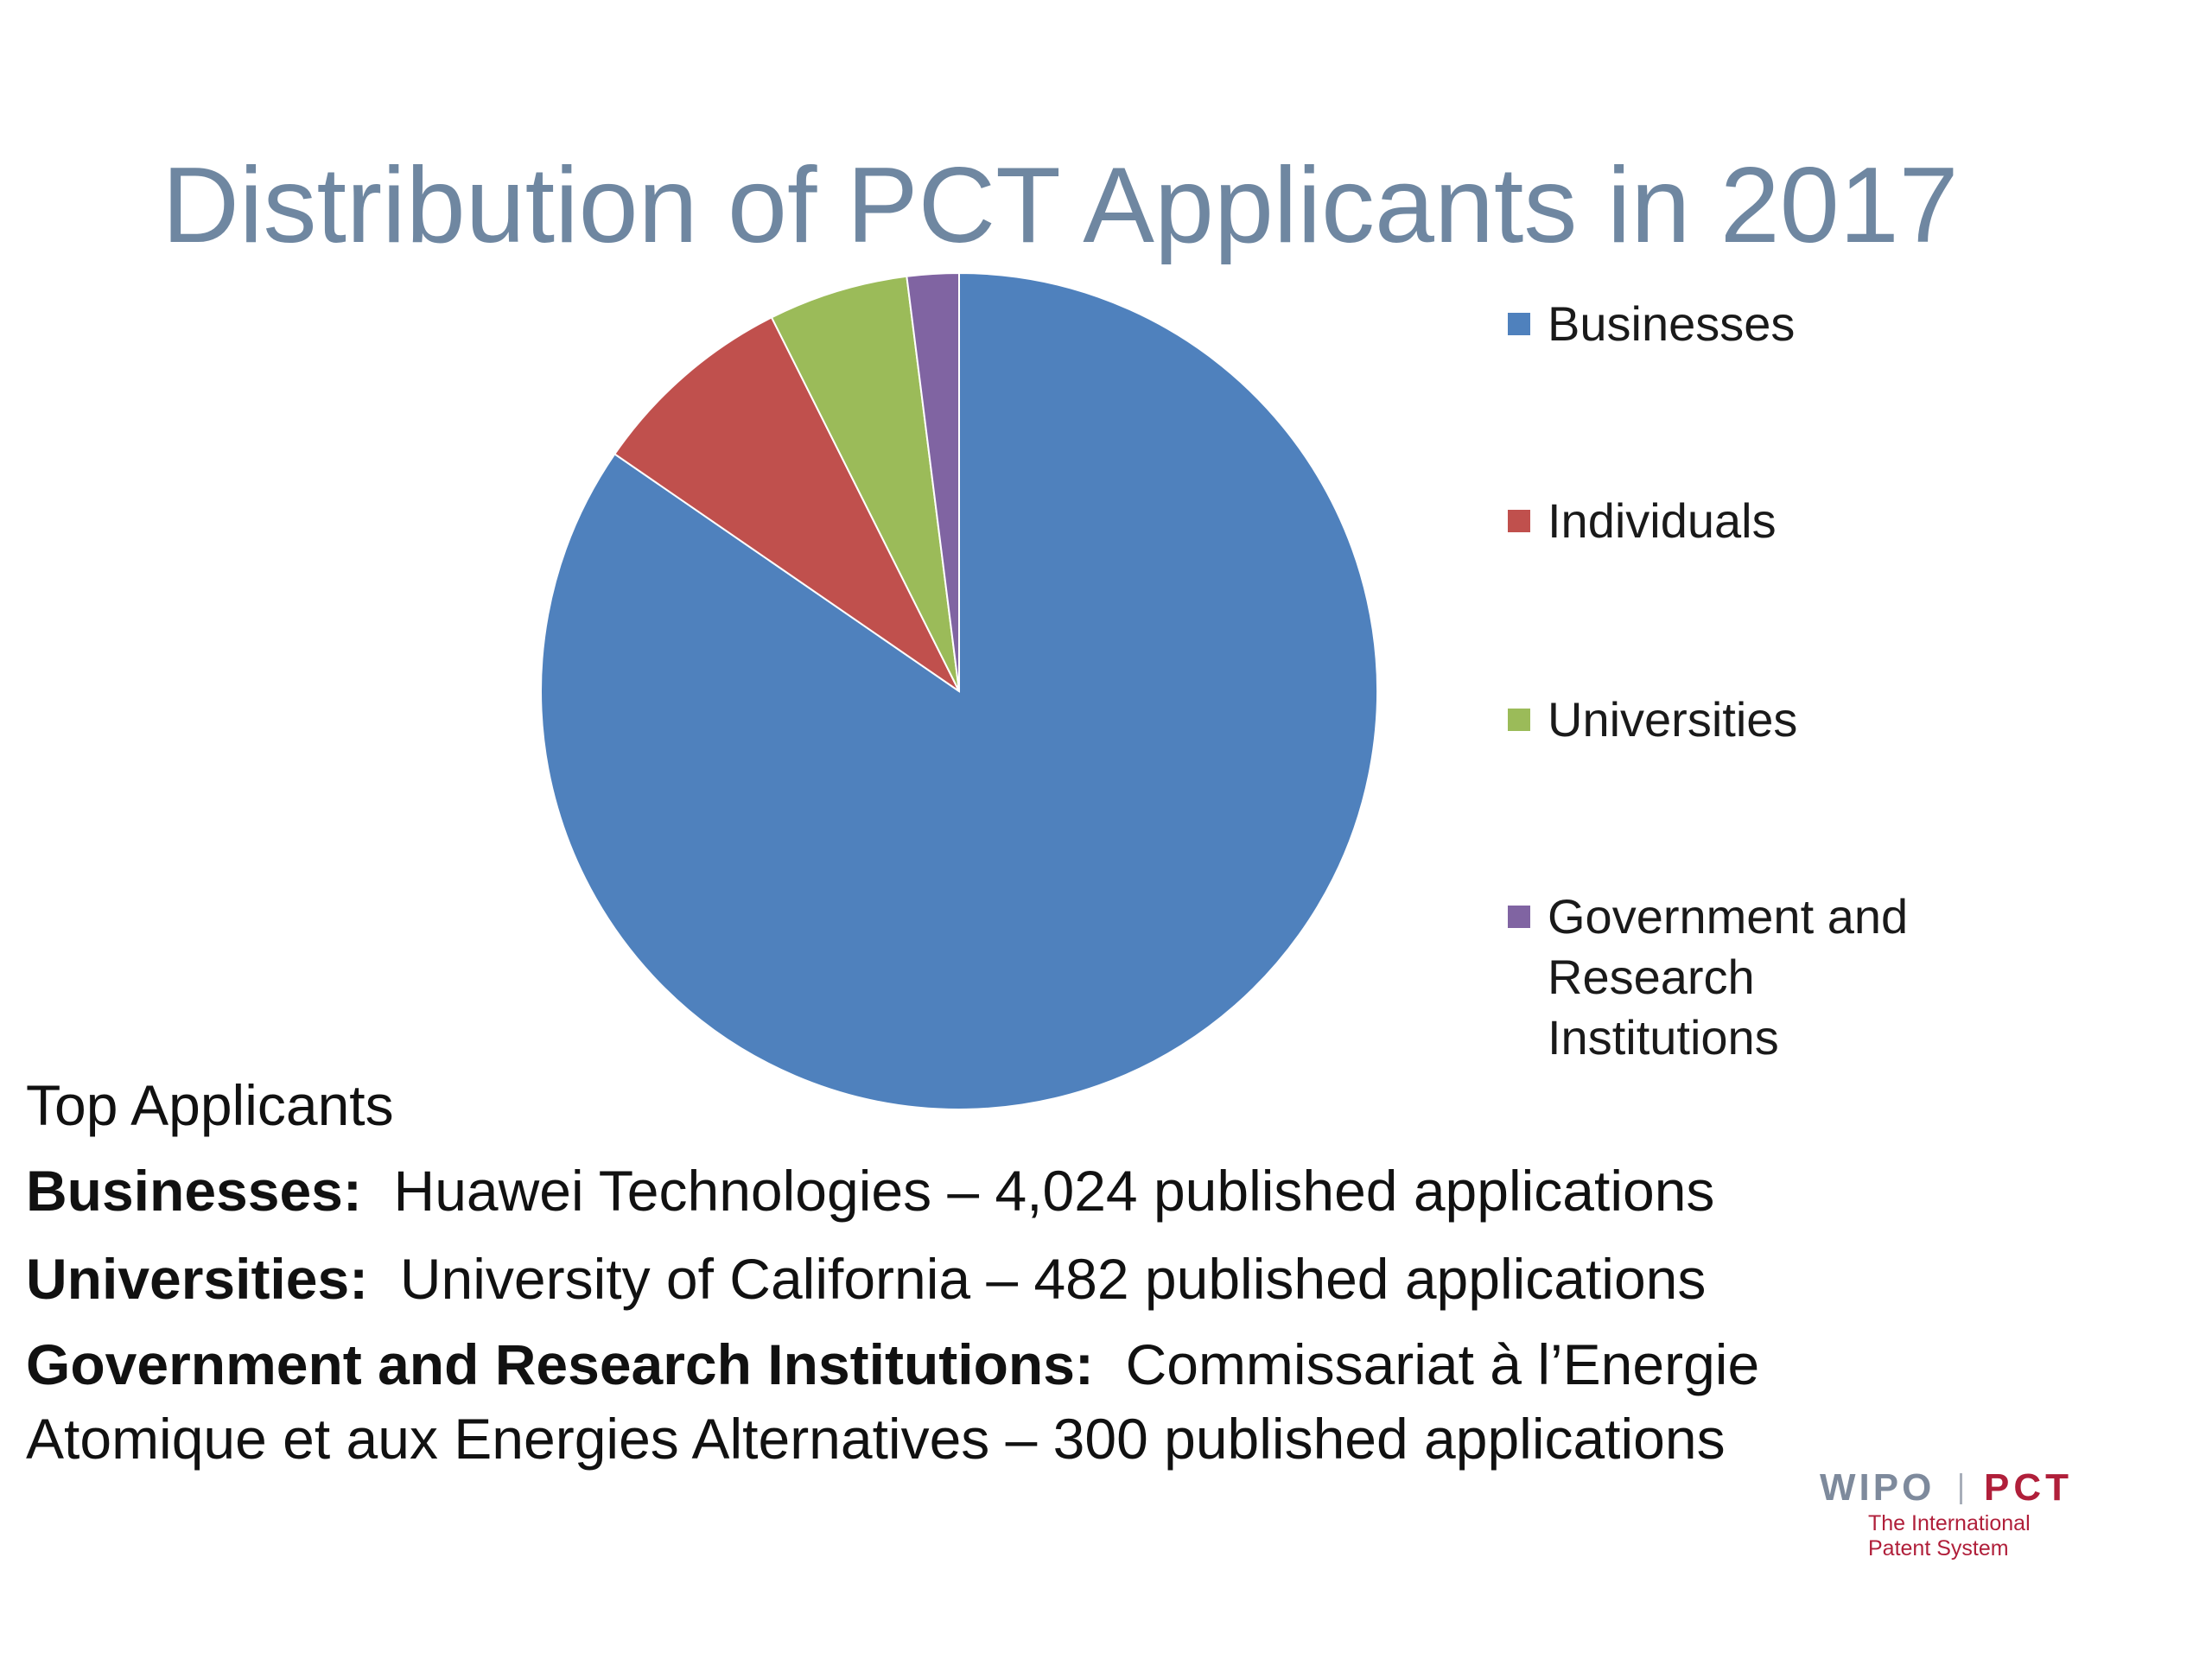 The width and height of the screenshot is (2212, 1659). I want to click on legend-label-line: Businesses, so click(1672, 323).